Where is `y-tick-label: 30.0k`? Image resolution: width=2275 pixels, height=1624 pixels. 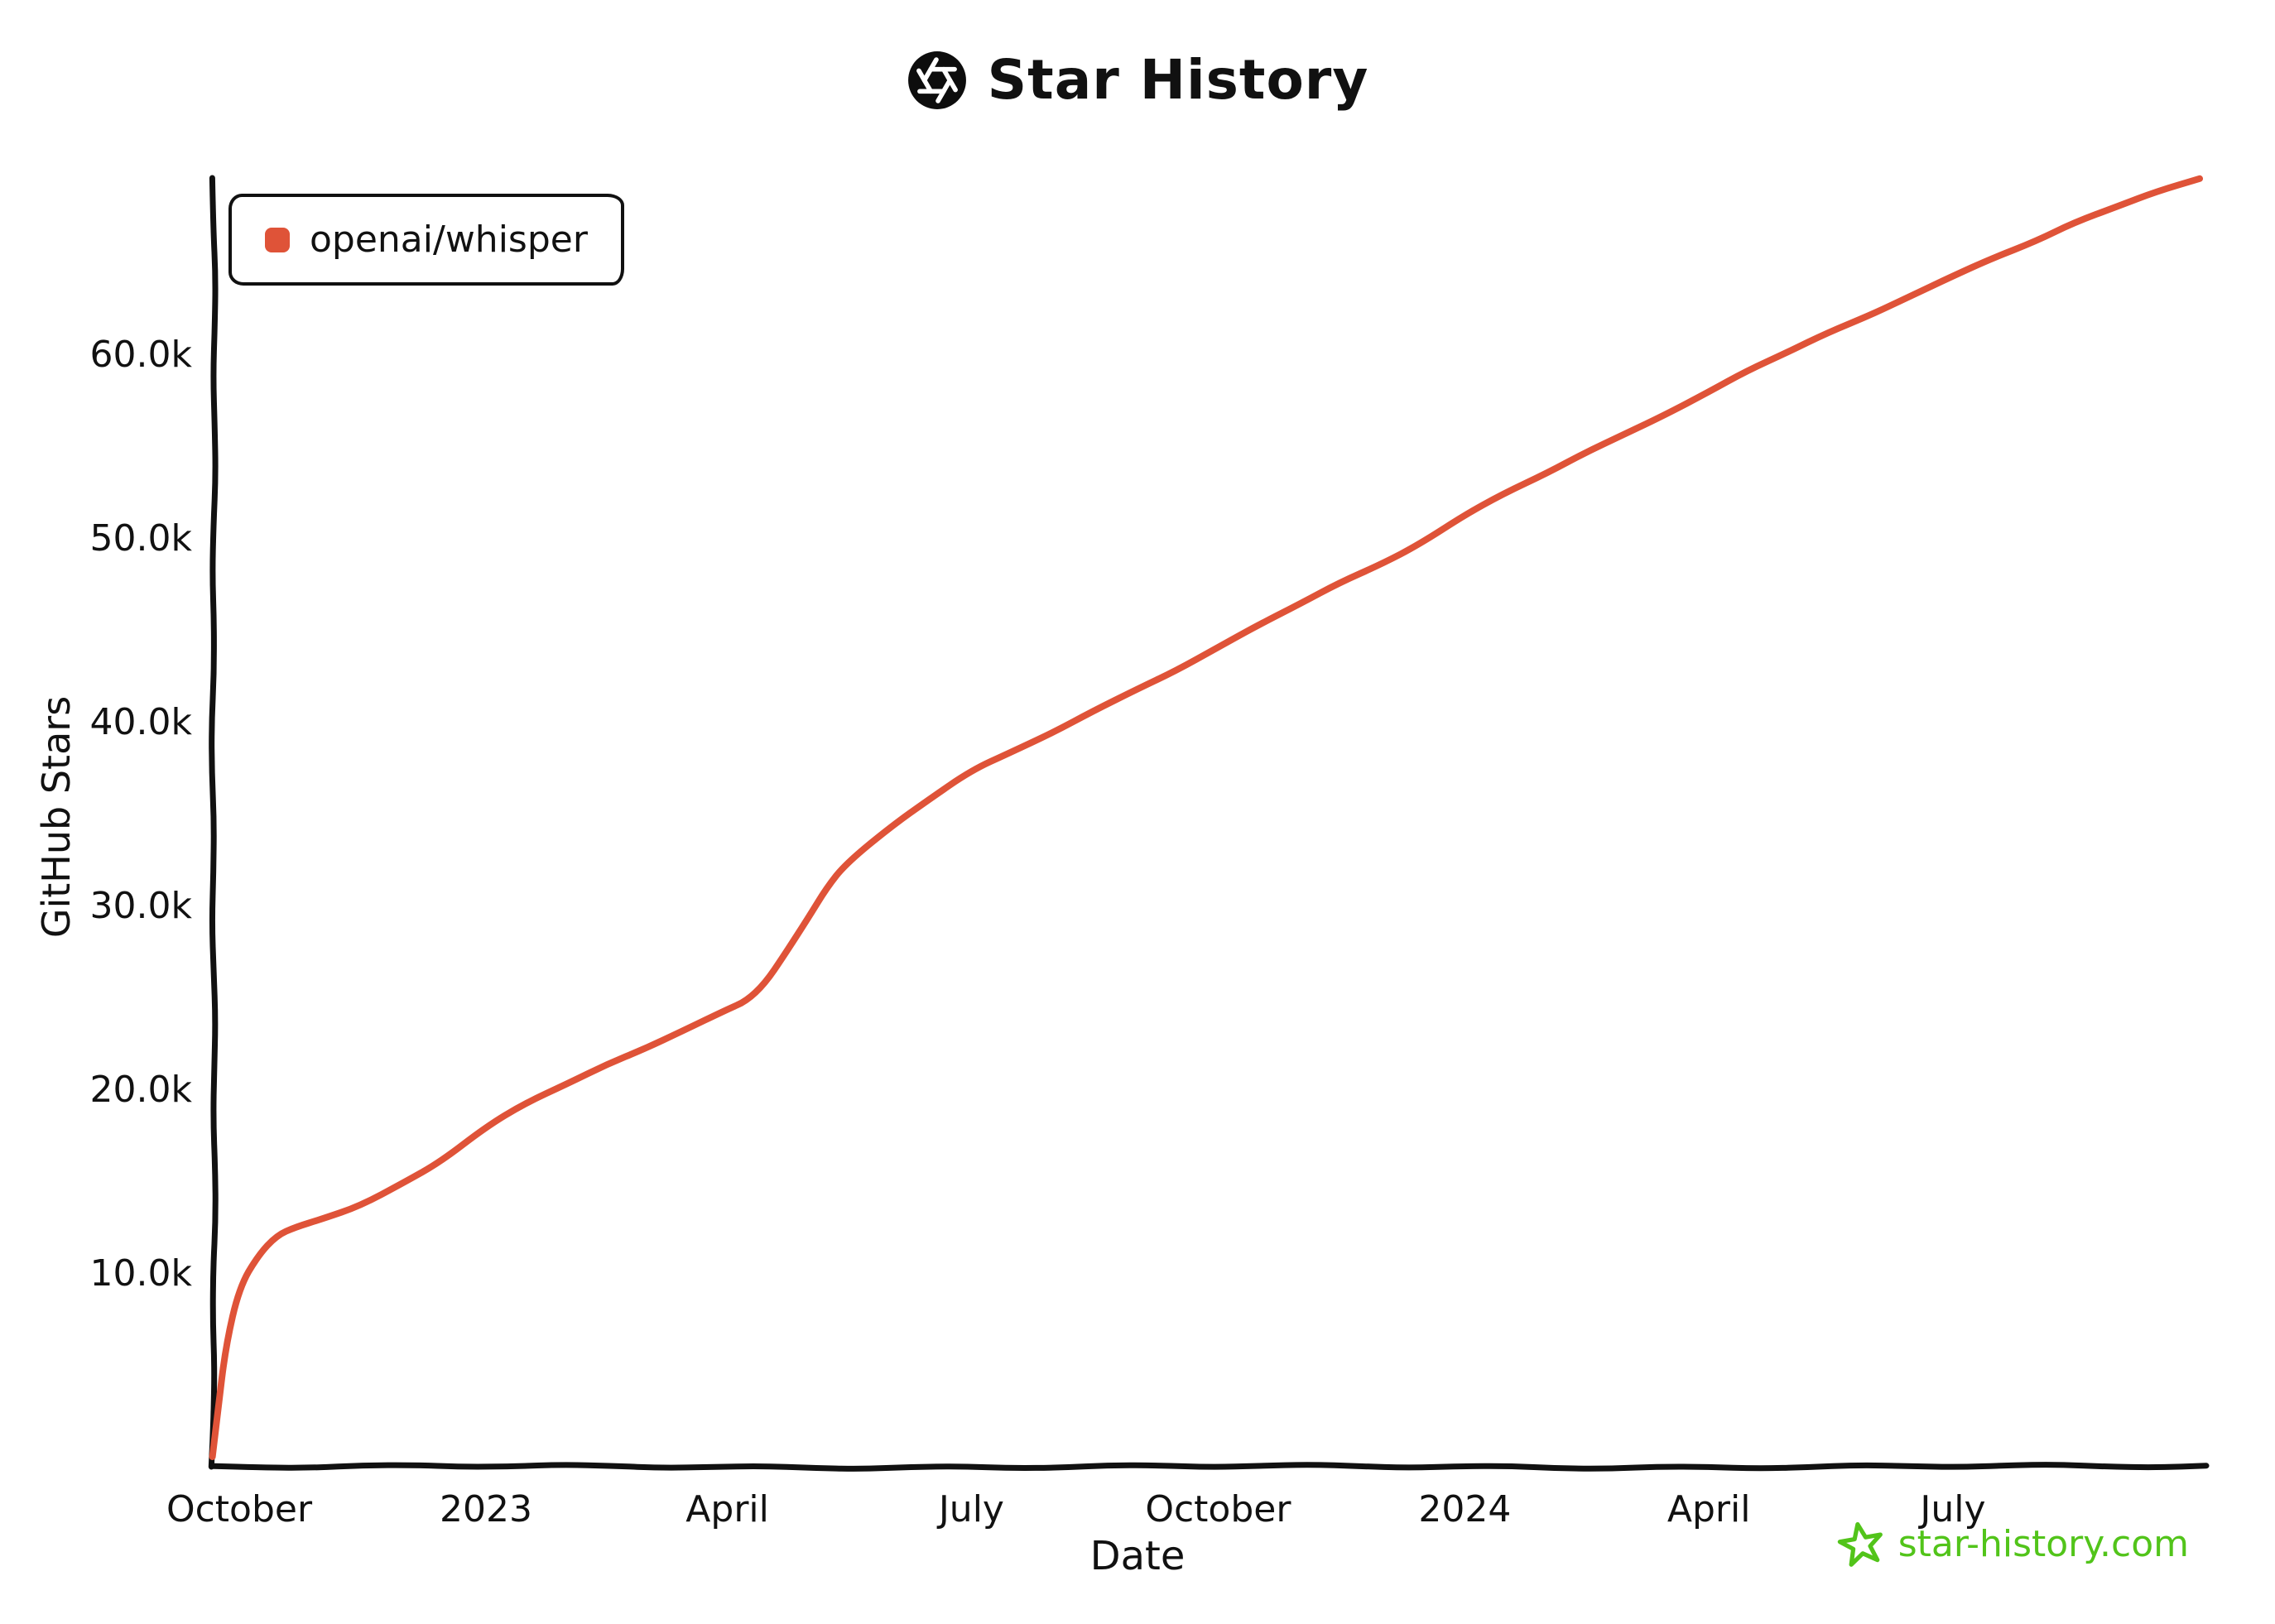 y-tick-label: 30.0k is located at coordinates (141, 906).